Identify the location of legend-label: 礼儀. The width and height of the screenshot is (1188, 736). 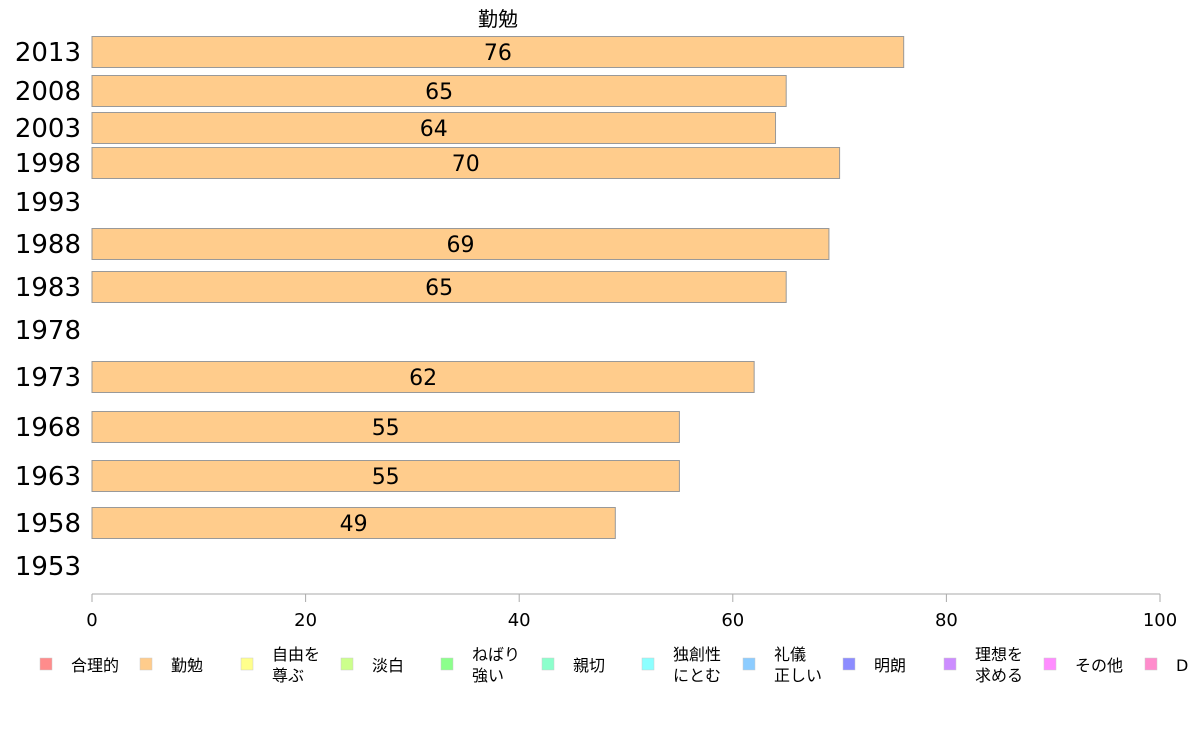
(790, 654).